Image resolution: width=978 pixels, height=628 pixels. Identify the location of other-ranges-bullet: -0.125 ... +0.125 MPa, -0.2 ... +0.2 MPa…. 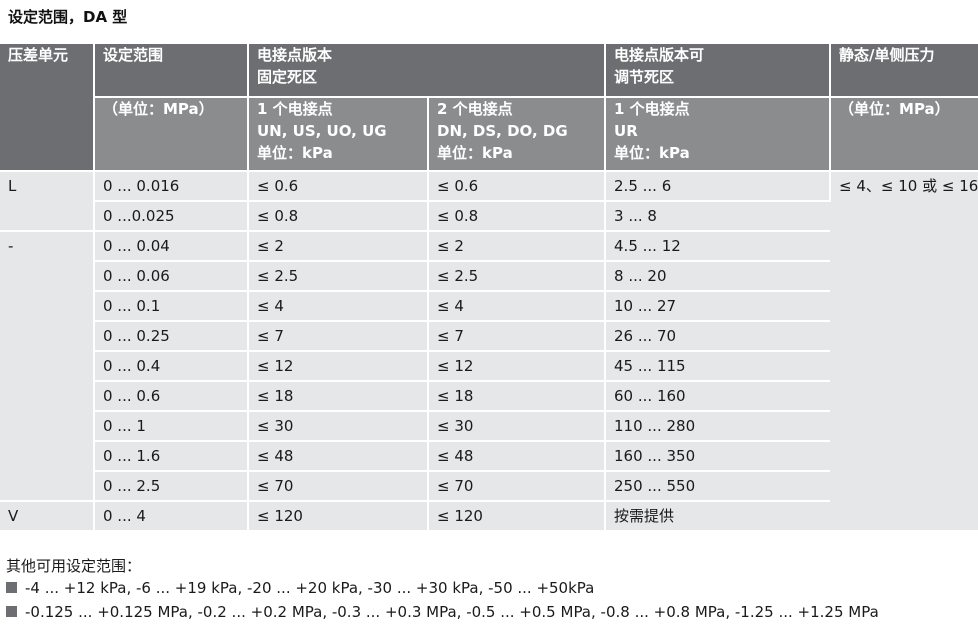
(442, 612).